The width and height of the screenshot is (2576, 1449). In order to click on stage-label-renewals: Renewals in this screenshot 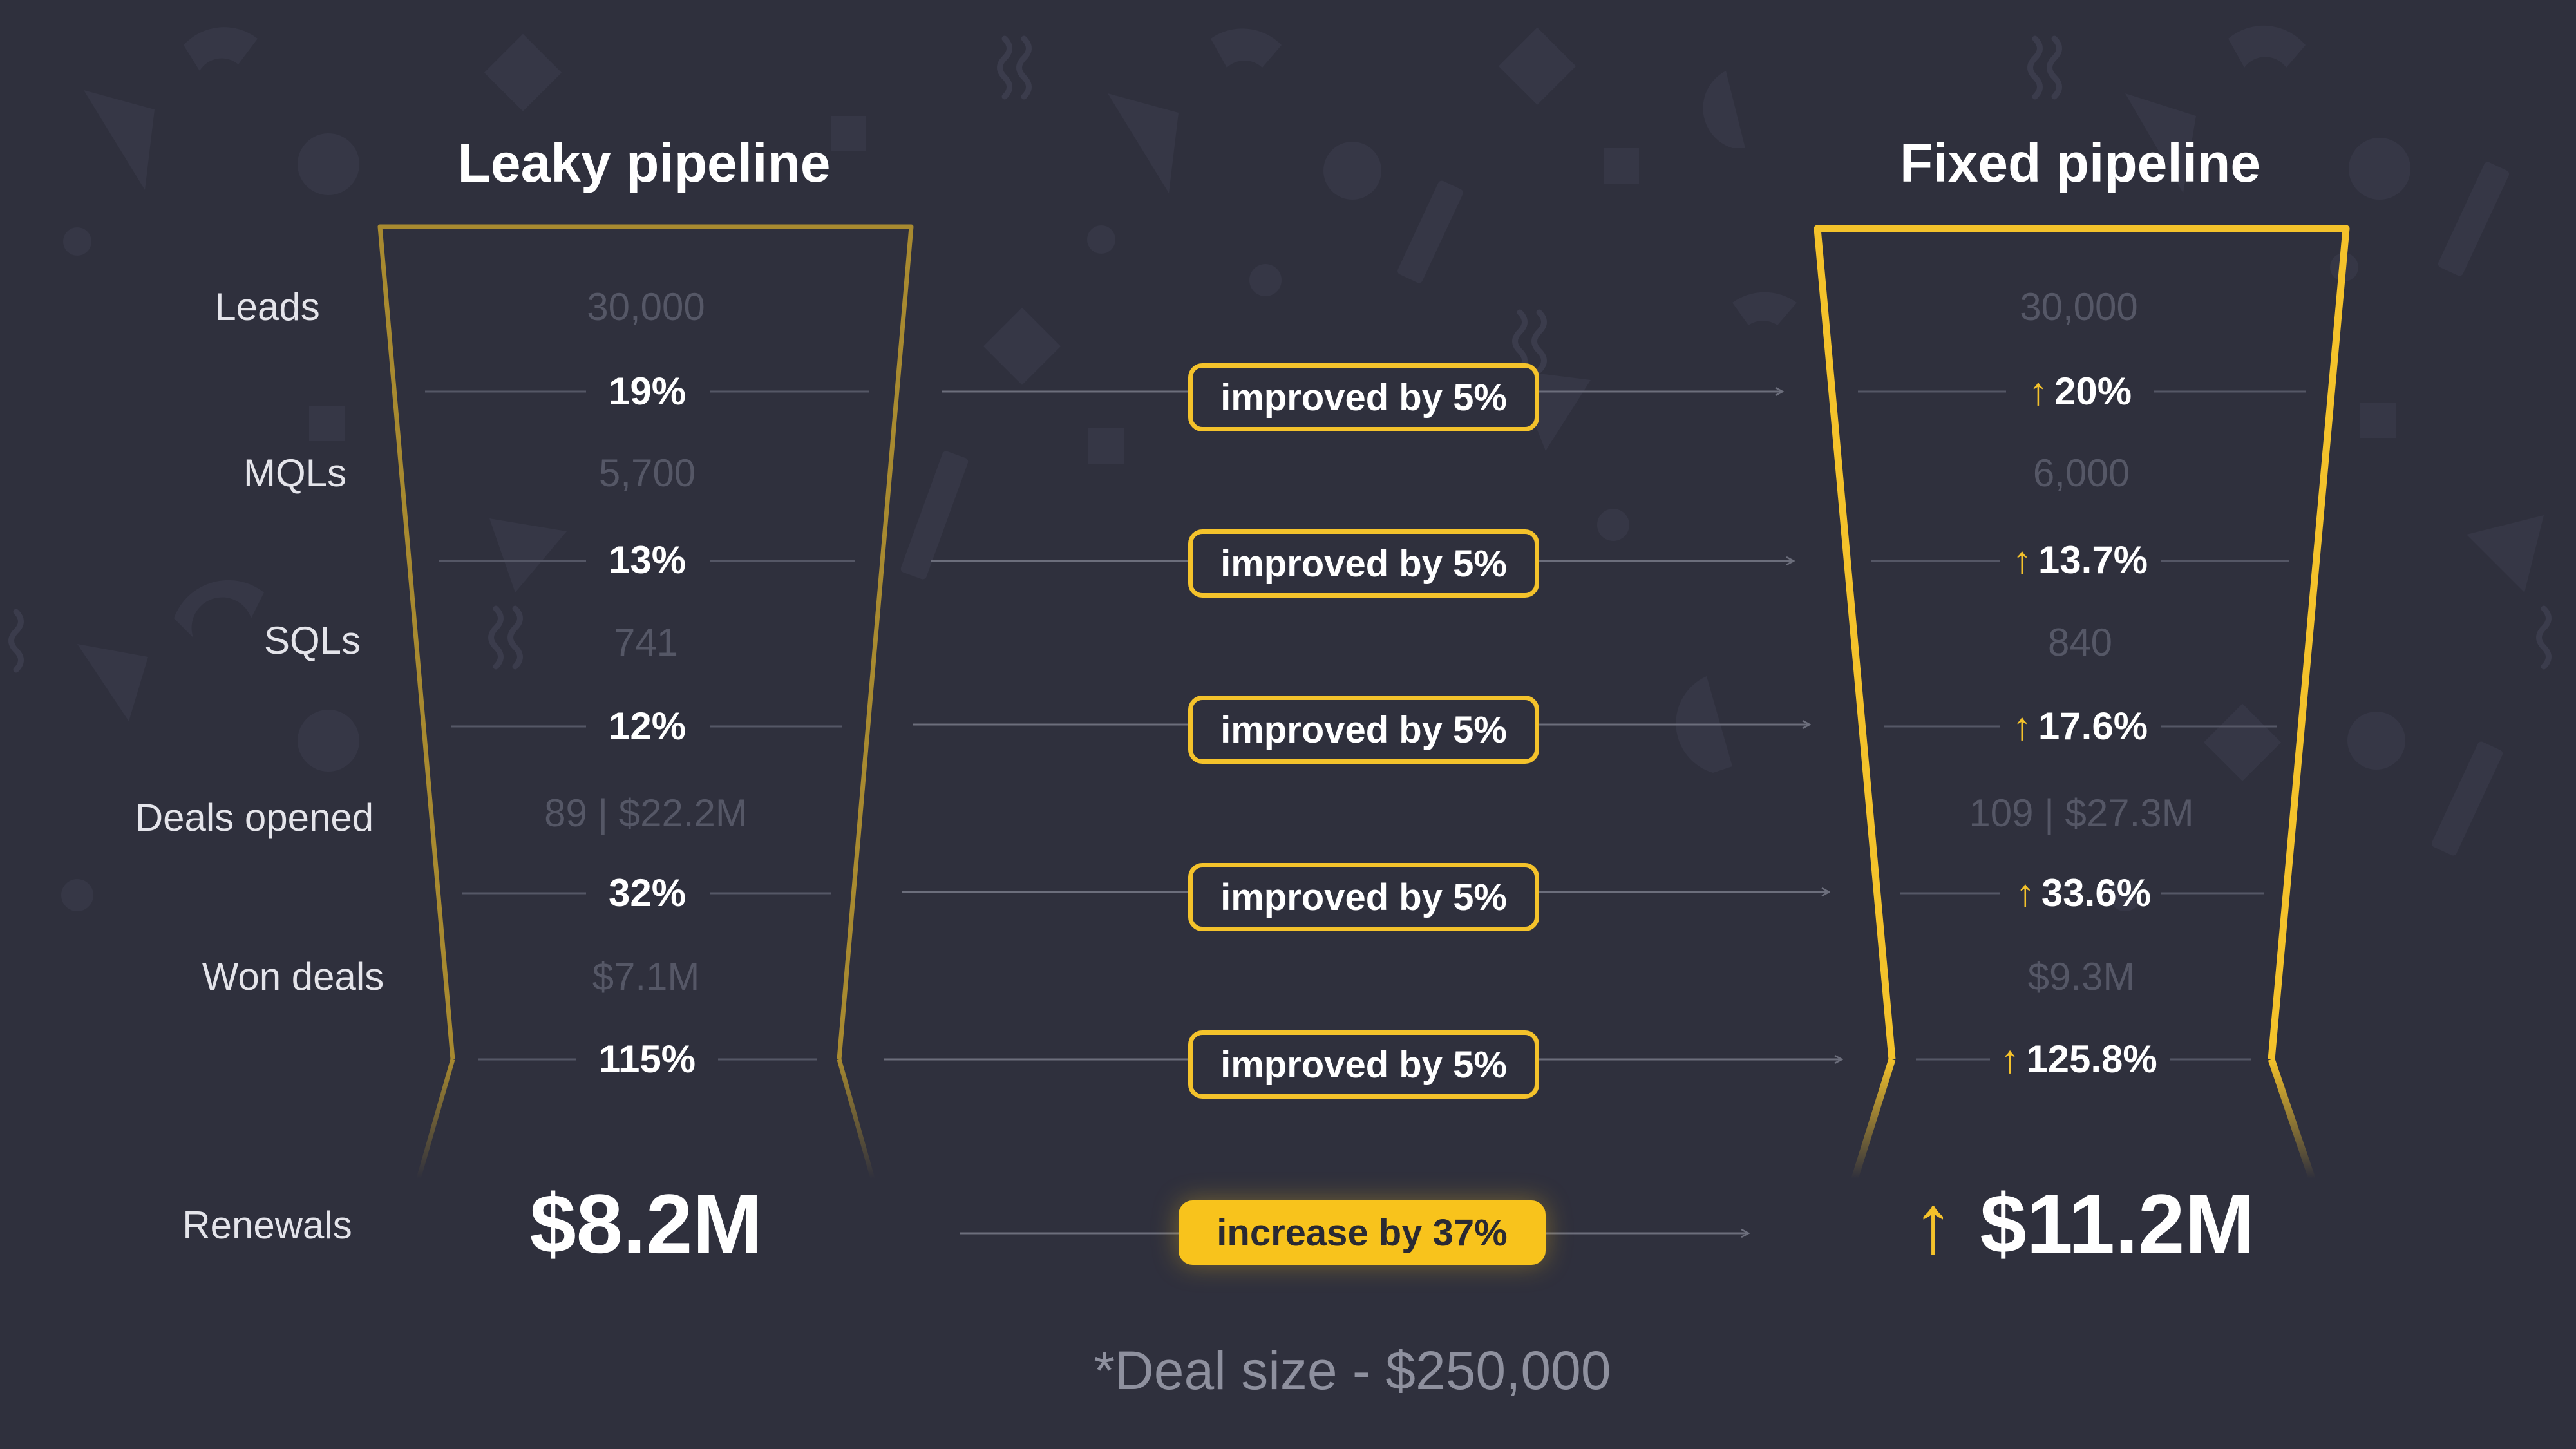, I will do `click(267, 1225)`.